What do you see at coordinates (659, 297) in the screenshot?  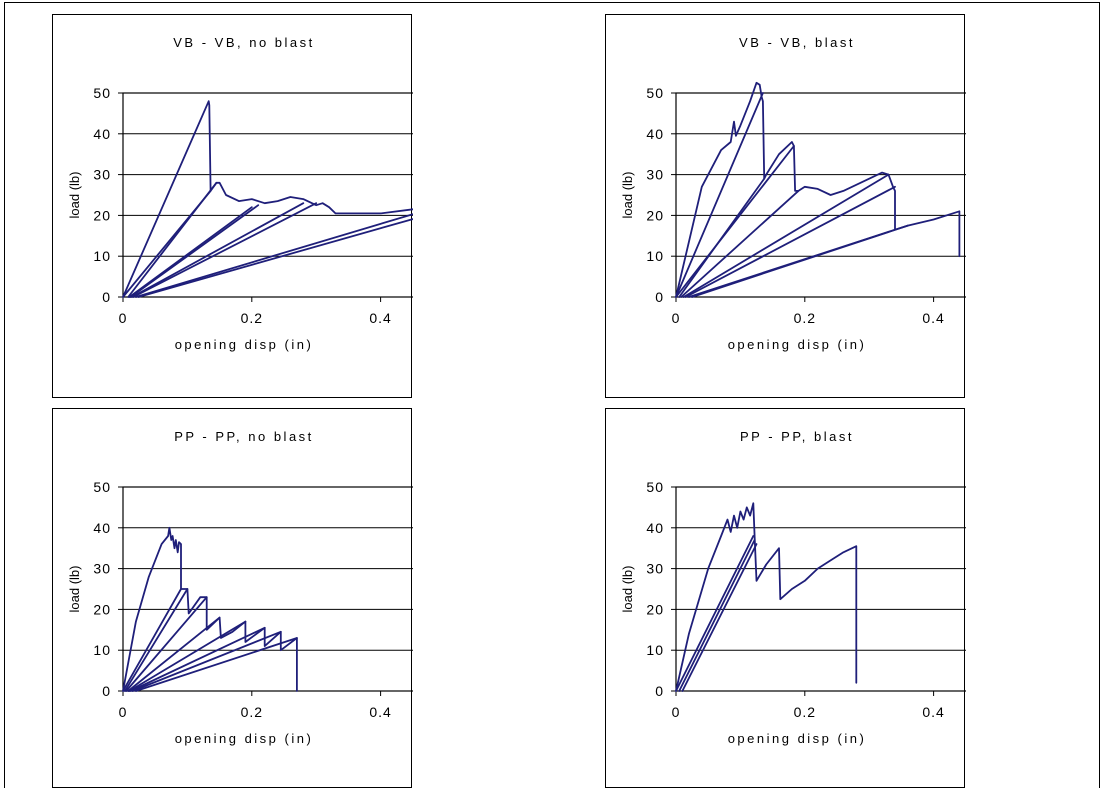 I see `chart-2-ytick-label-0: 0` at bounding box center [659, 297].